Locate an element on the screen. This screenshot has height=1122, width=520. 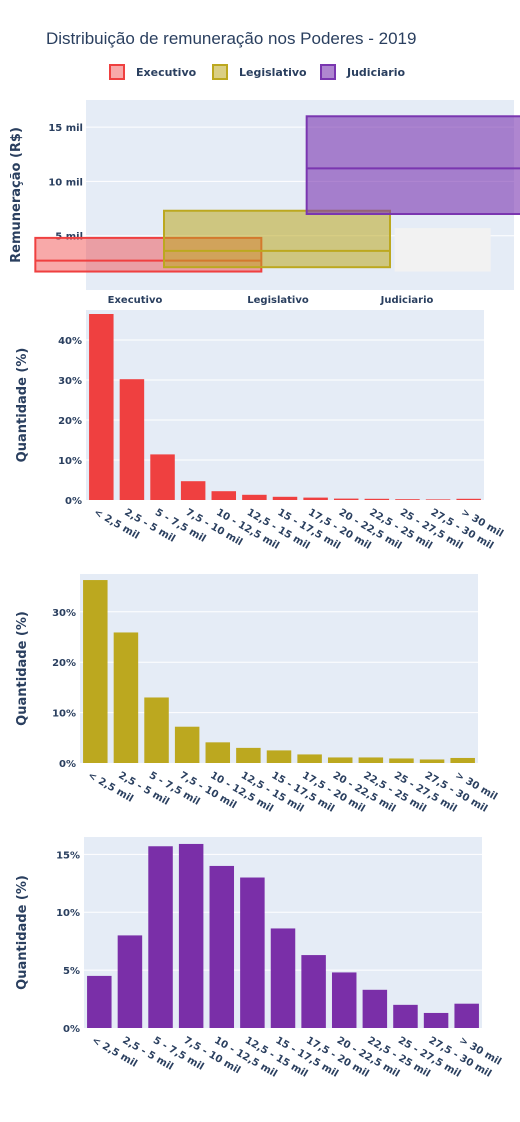
box-iqr-legislativo is located at coordinates (277, 239).